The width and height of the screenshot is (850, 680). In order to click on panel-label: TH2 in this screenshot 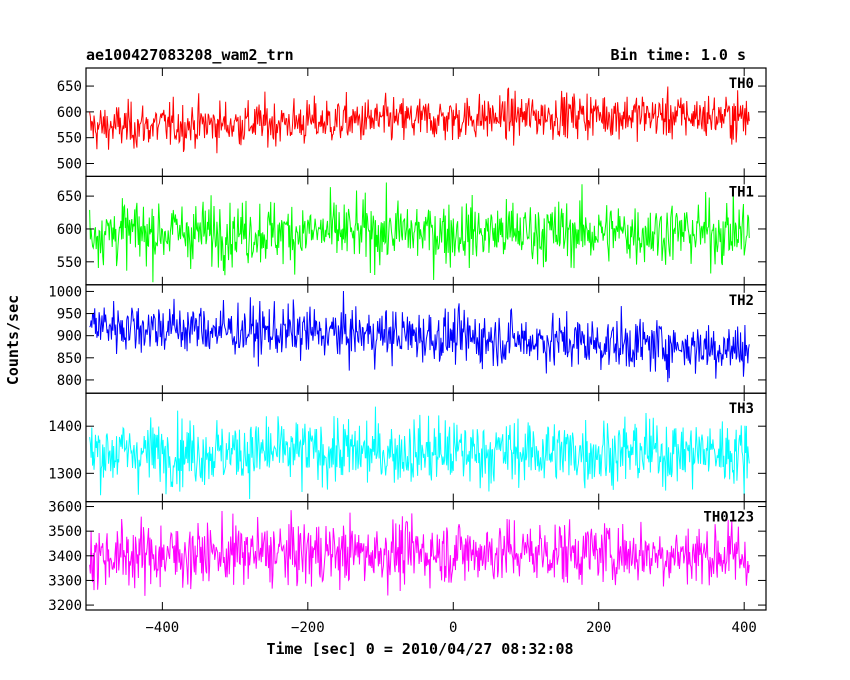, I will do `click(741, 301)`.